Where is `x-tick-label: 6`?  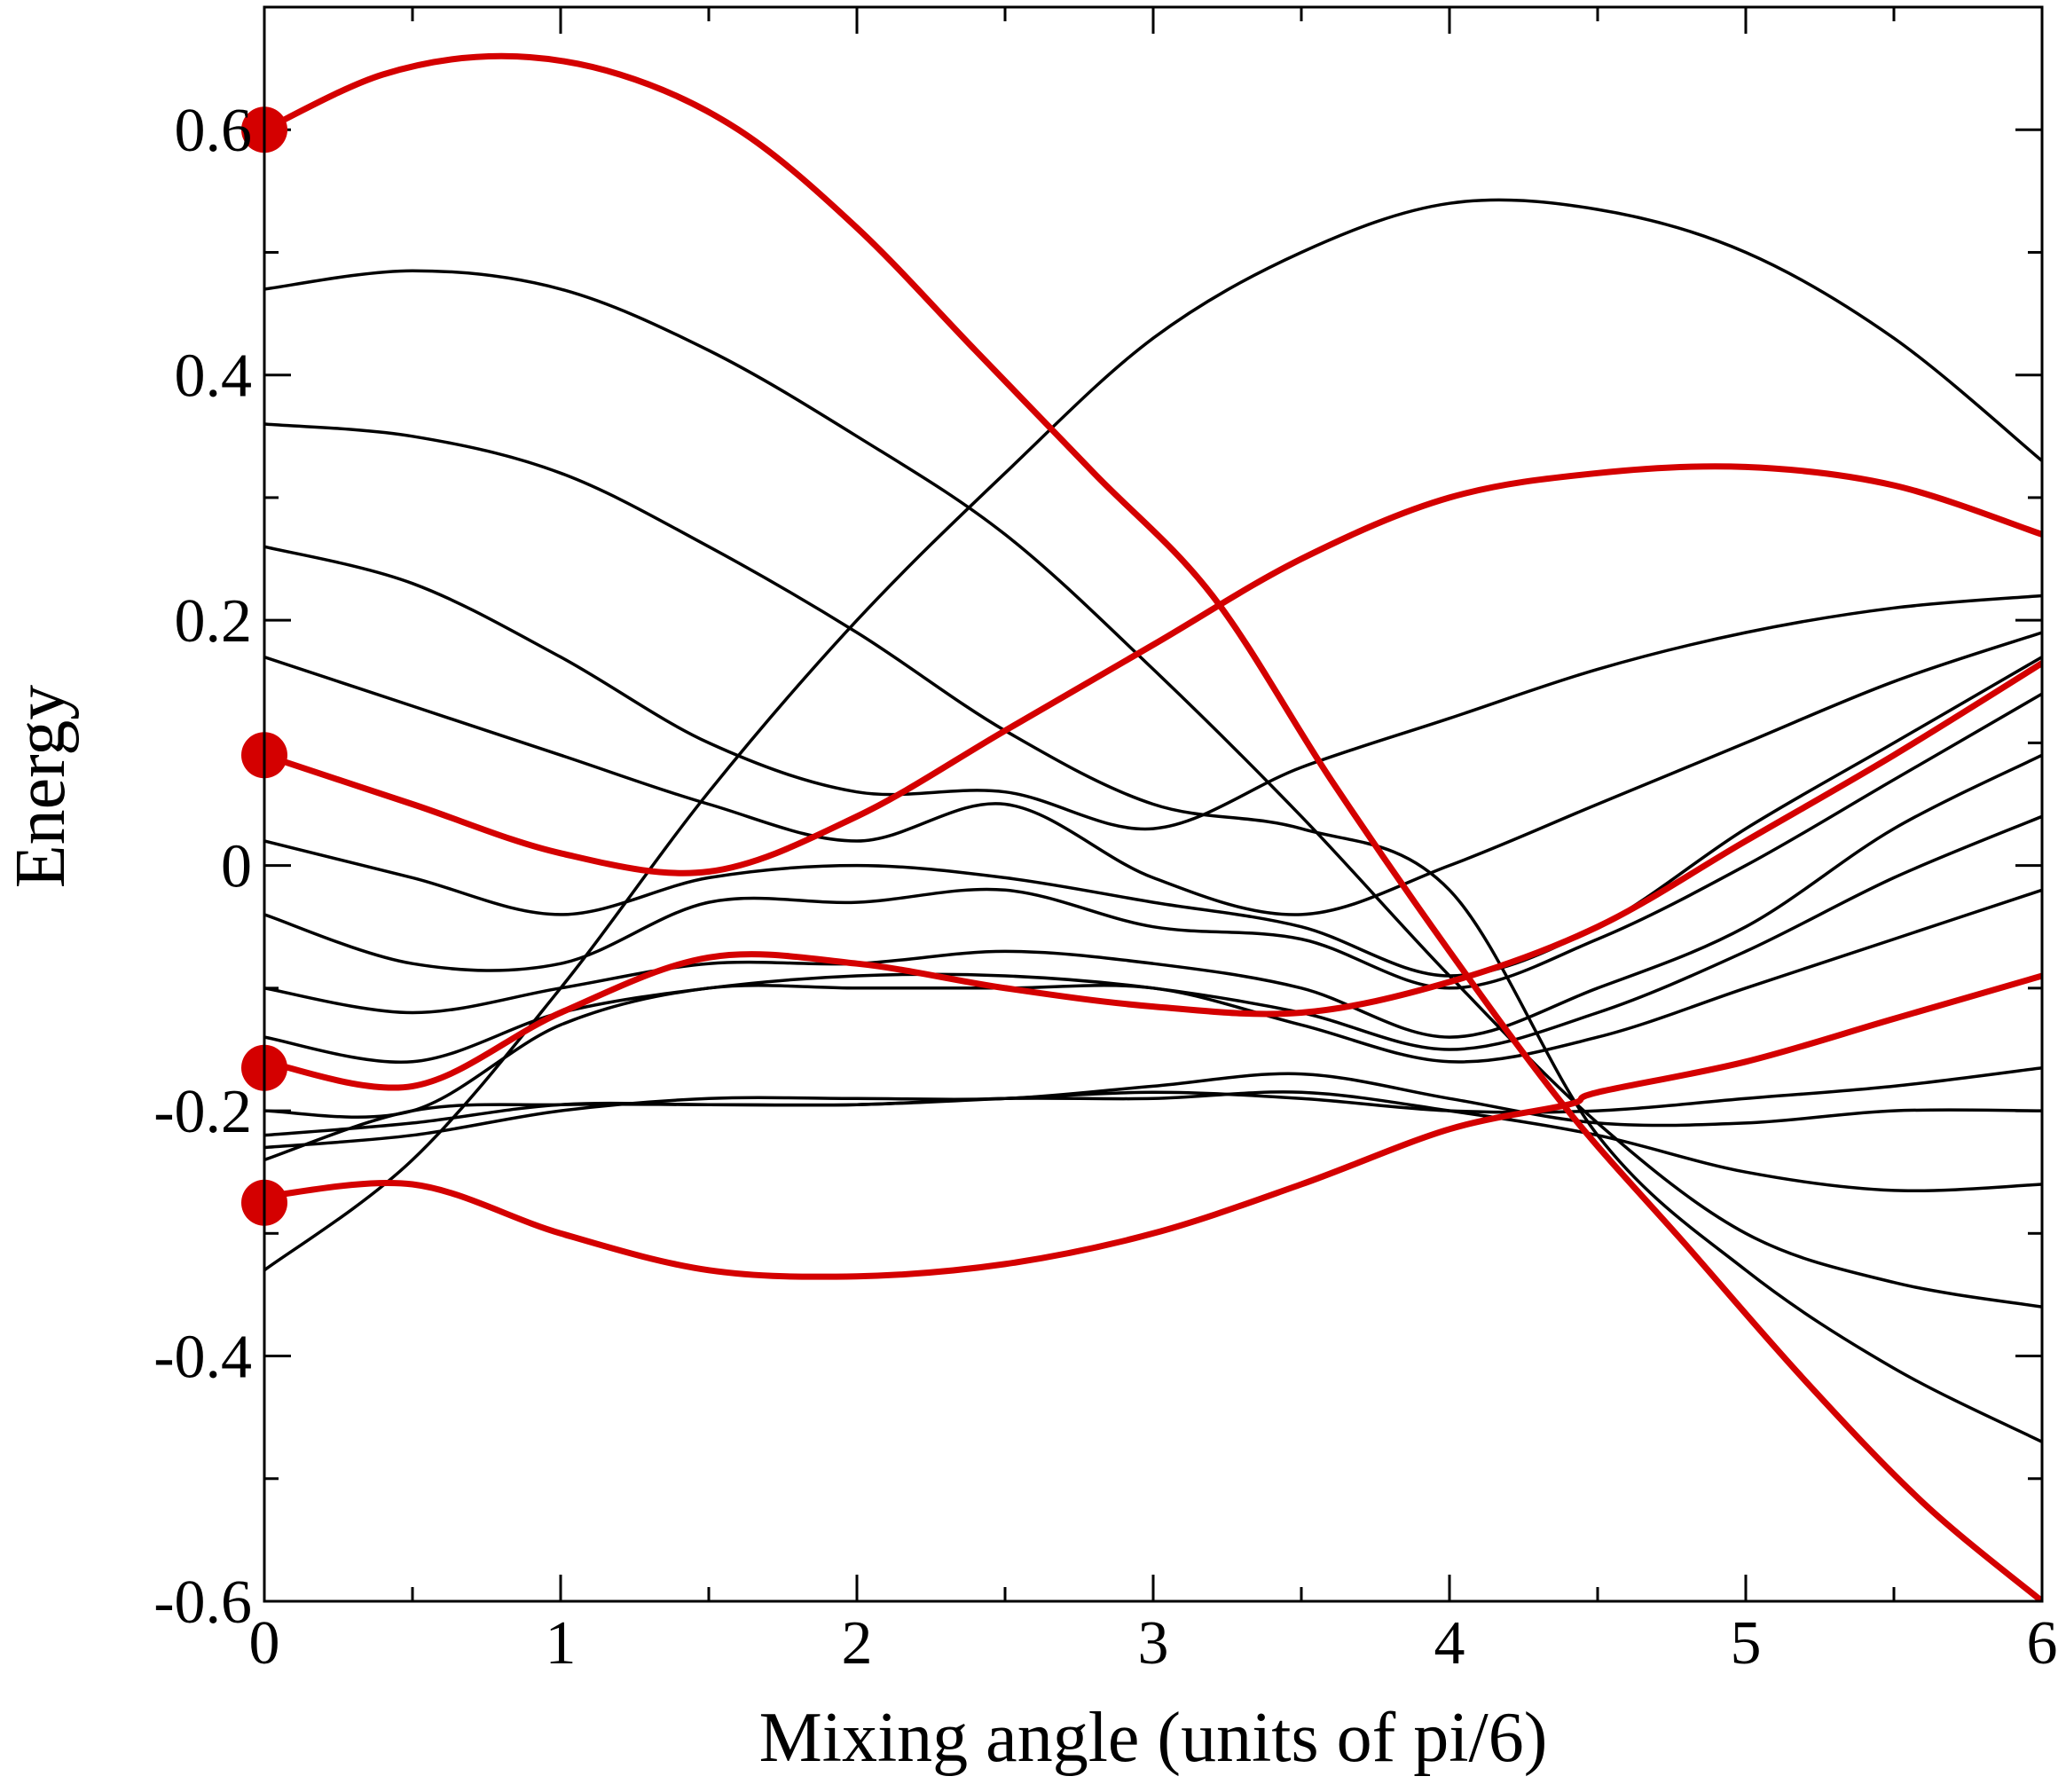
x-tick-label: 6 is located at coordinates (2042, 1643).